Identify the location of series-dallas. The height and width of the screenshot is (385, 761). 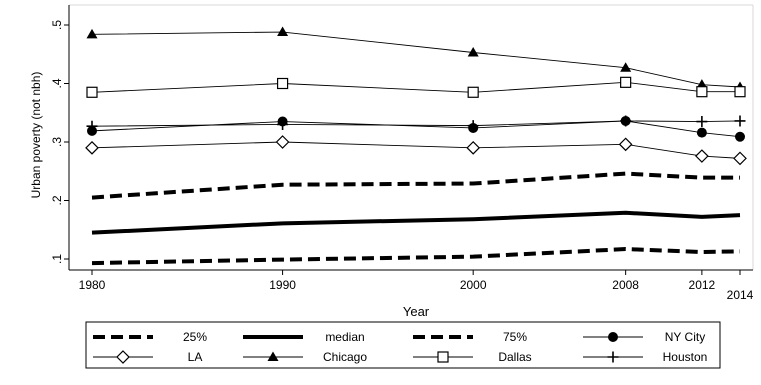
(416, 87).